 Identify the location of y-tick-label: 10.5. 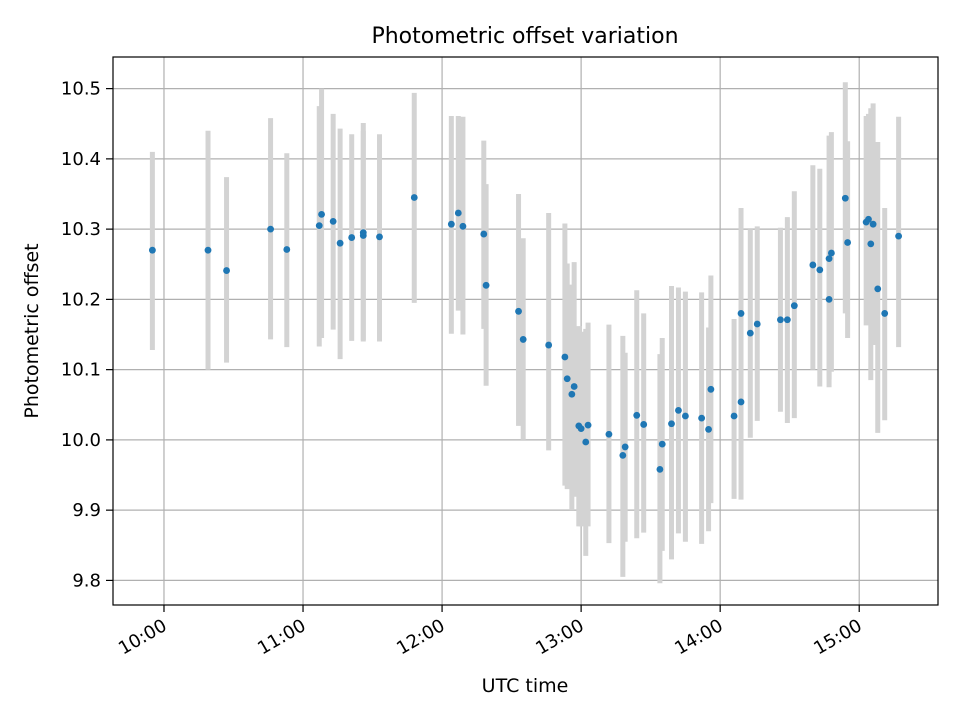
(81, 89).